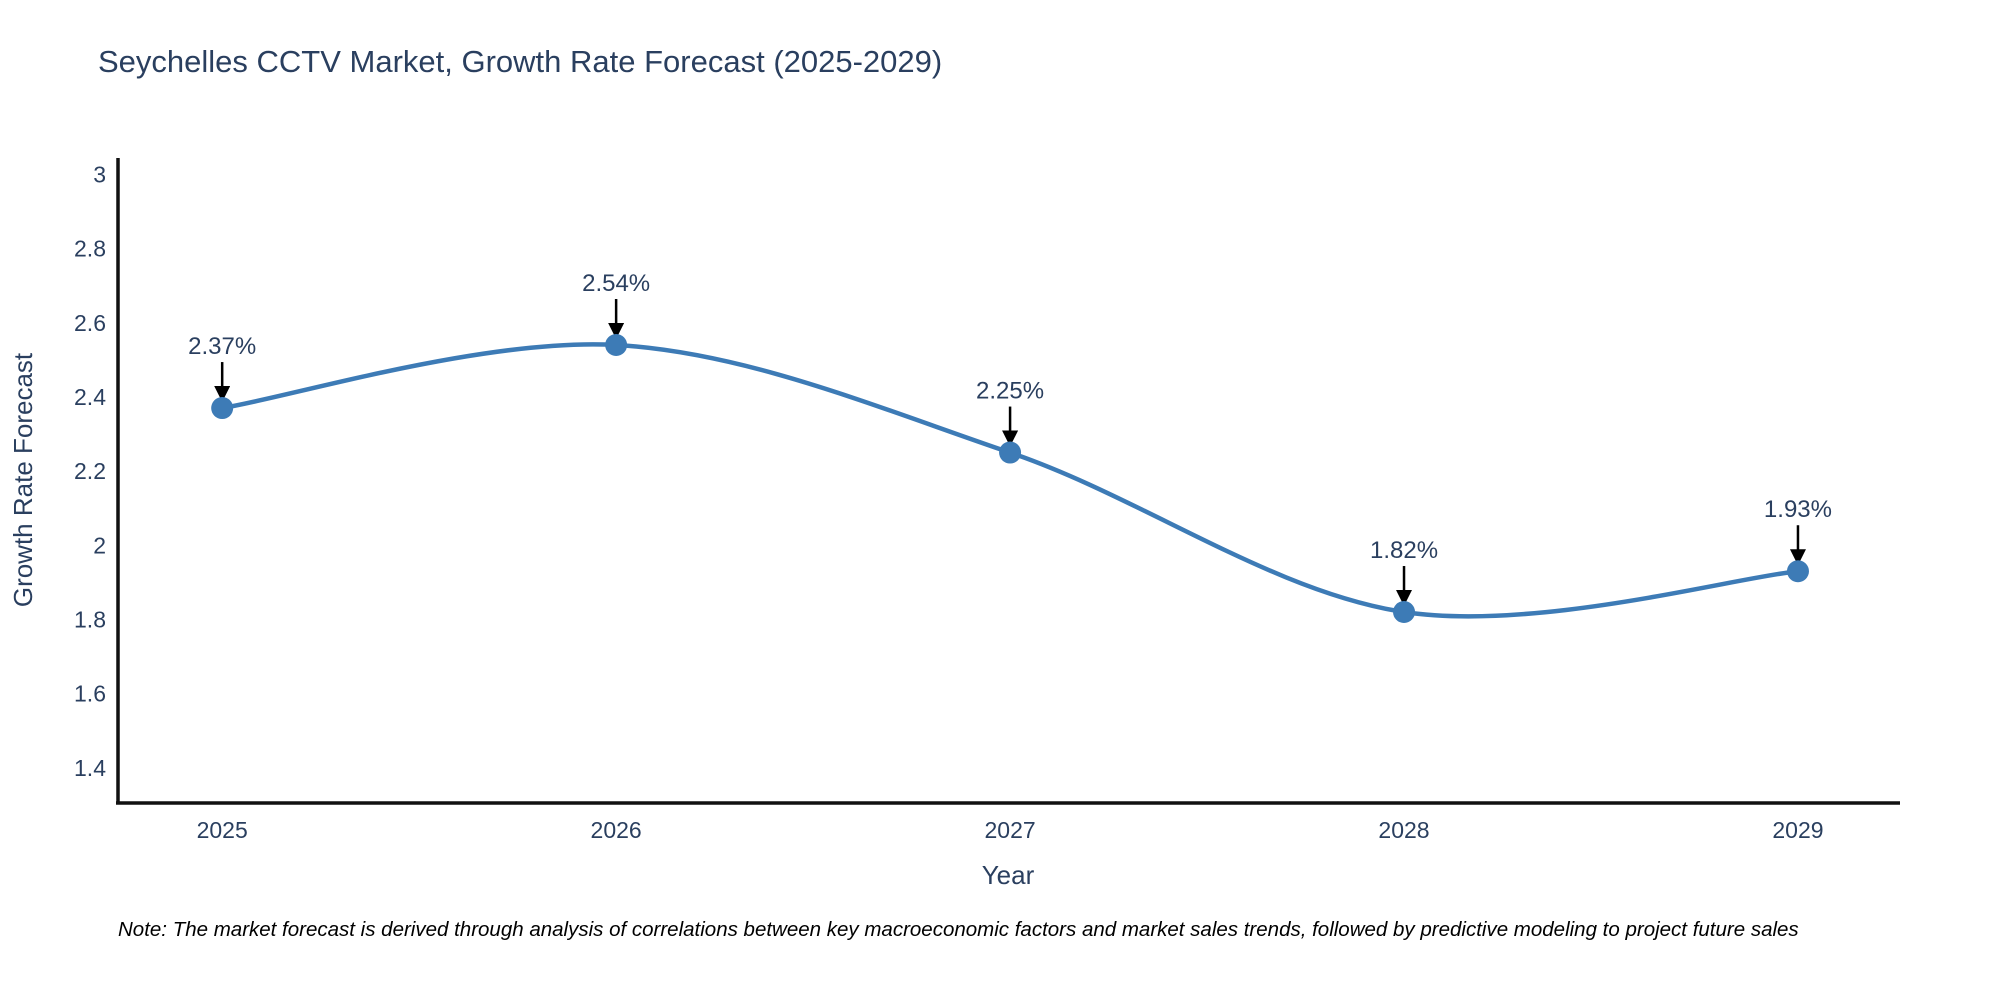  I want to click on y-tick-label: 3, so click(99, 174).